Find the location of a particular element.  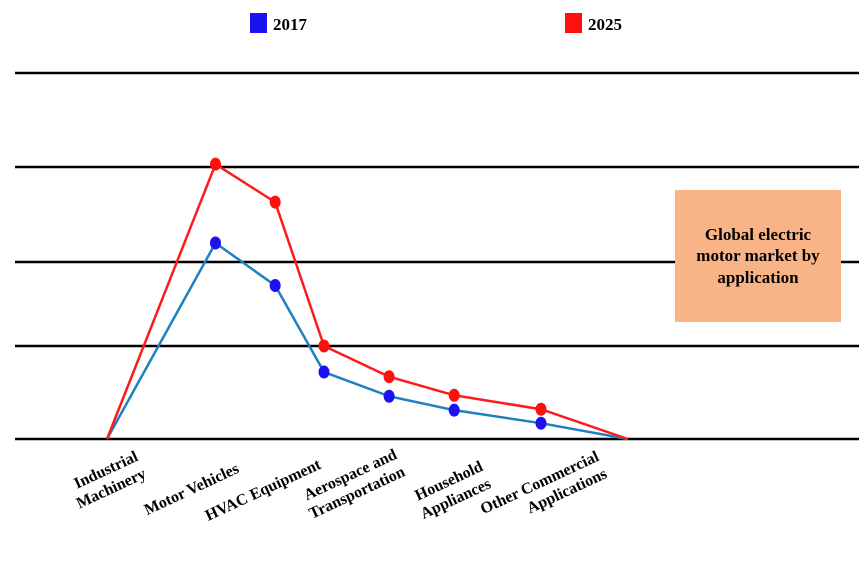

annotation-line-3: application is located at coordinates (758, 277).